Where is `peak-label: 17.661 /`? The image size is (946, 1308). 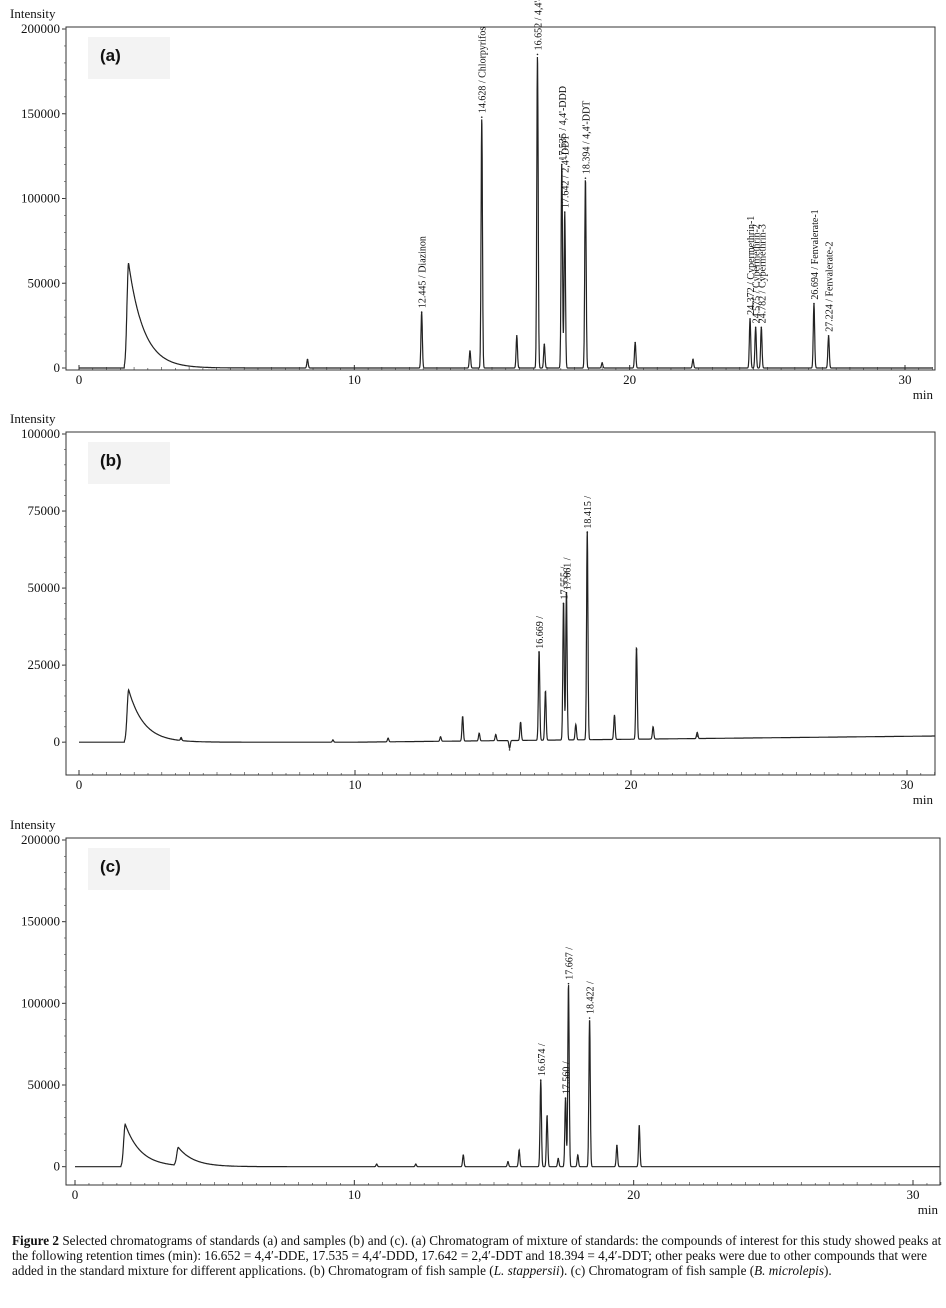 peak-label: 17.661 / is located at coordinates (567, 573).